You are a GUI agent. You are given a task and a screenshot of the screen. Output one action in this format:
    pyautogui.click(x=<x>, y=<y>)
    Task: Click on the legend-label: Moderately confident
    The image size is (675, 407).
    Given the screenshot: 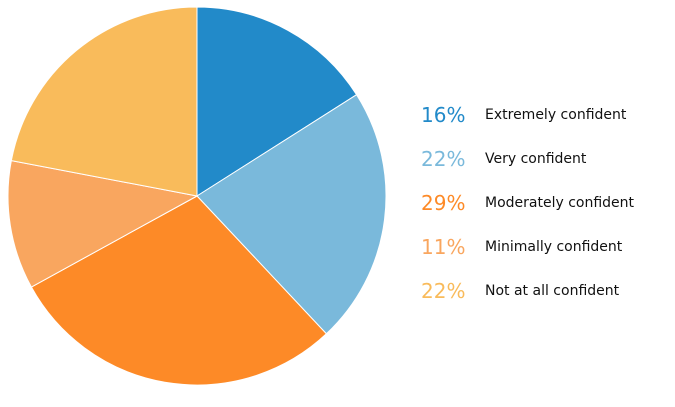 What is the action you would take?
    pyautogui.click(x=560, y=203)
    